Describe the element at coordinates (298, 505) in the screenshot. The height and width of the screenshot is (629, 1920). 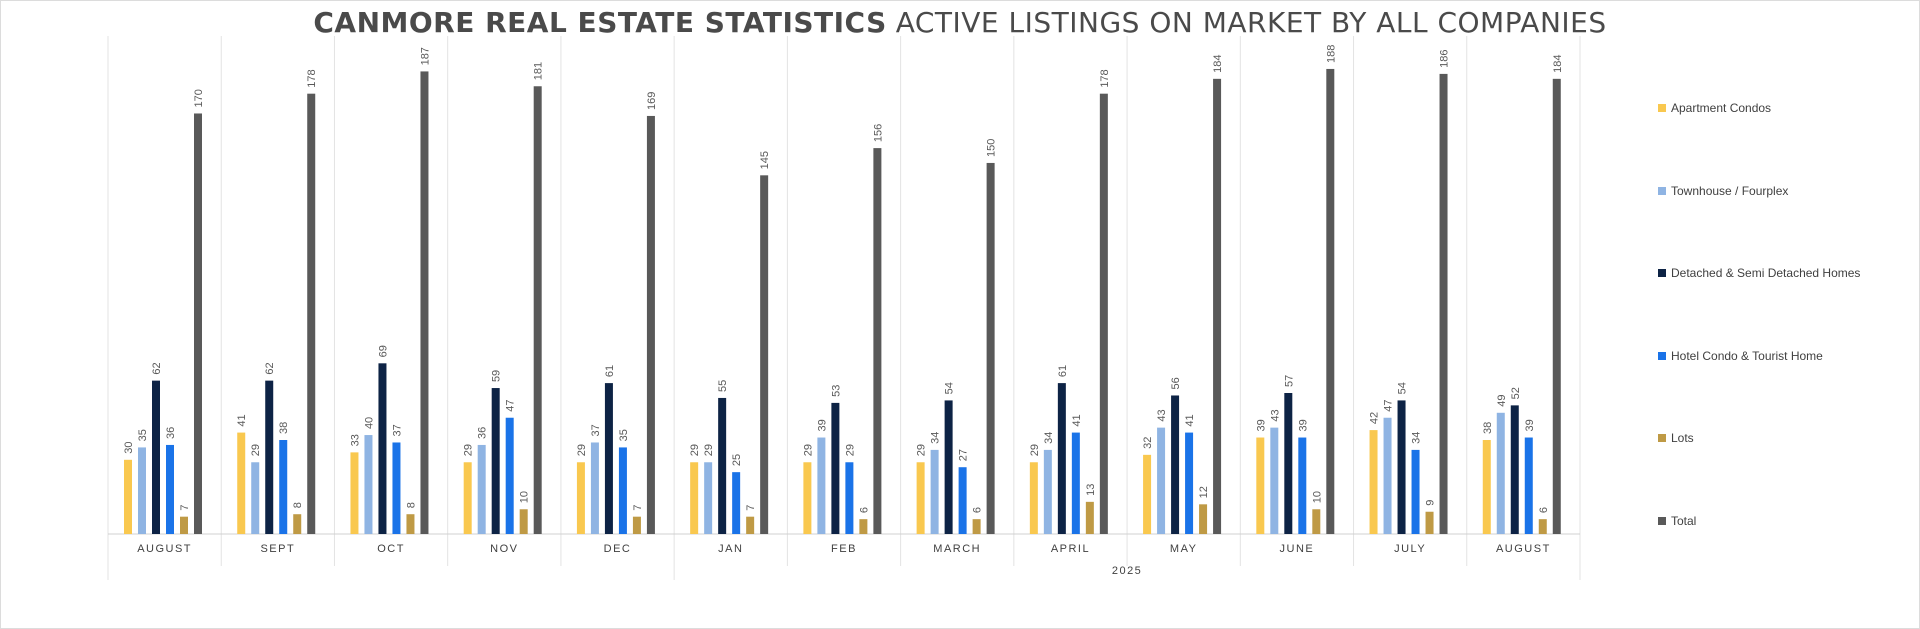
I see `data-label: 8` at that location.